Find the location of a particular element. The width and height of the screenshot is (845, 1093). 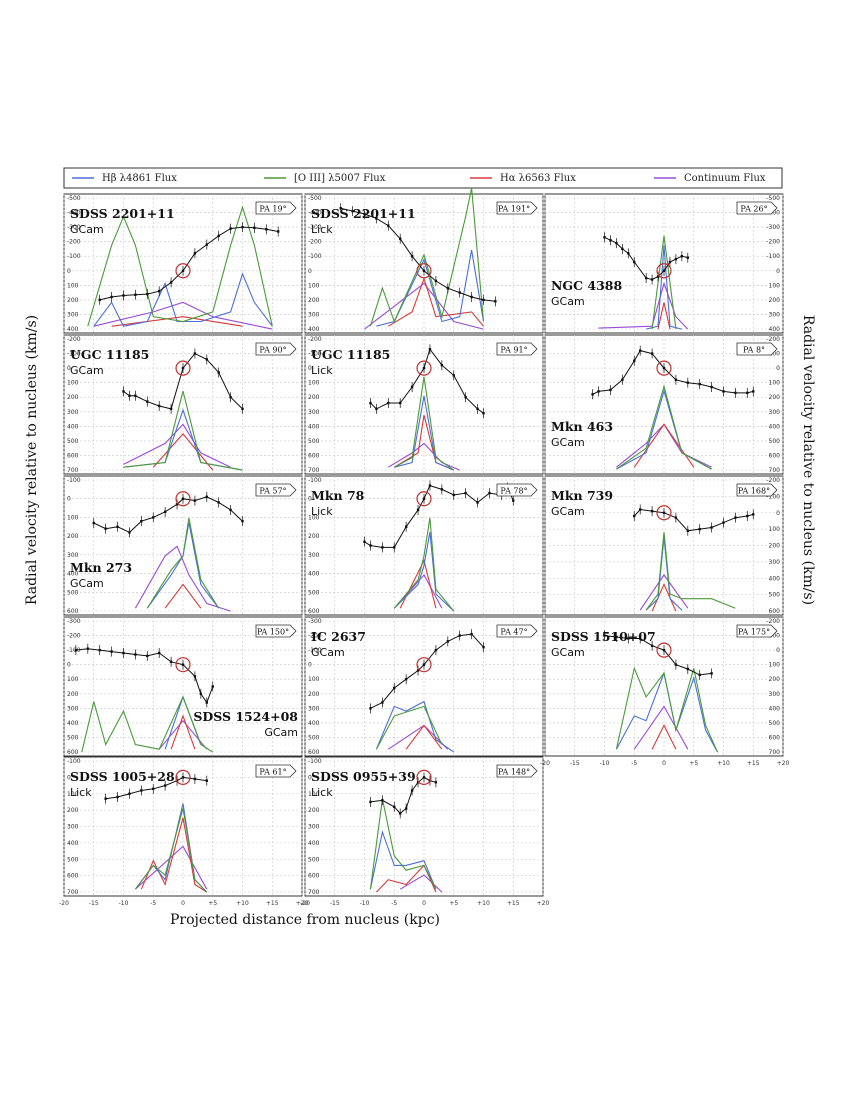

x-tick-label: -5 is located at coordinates (634, 763).